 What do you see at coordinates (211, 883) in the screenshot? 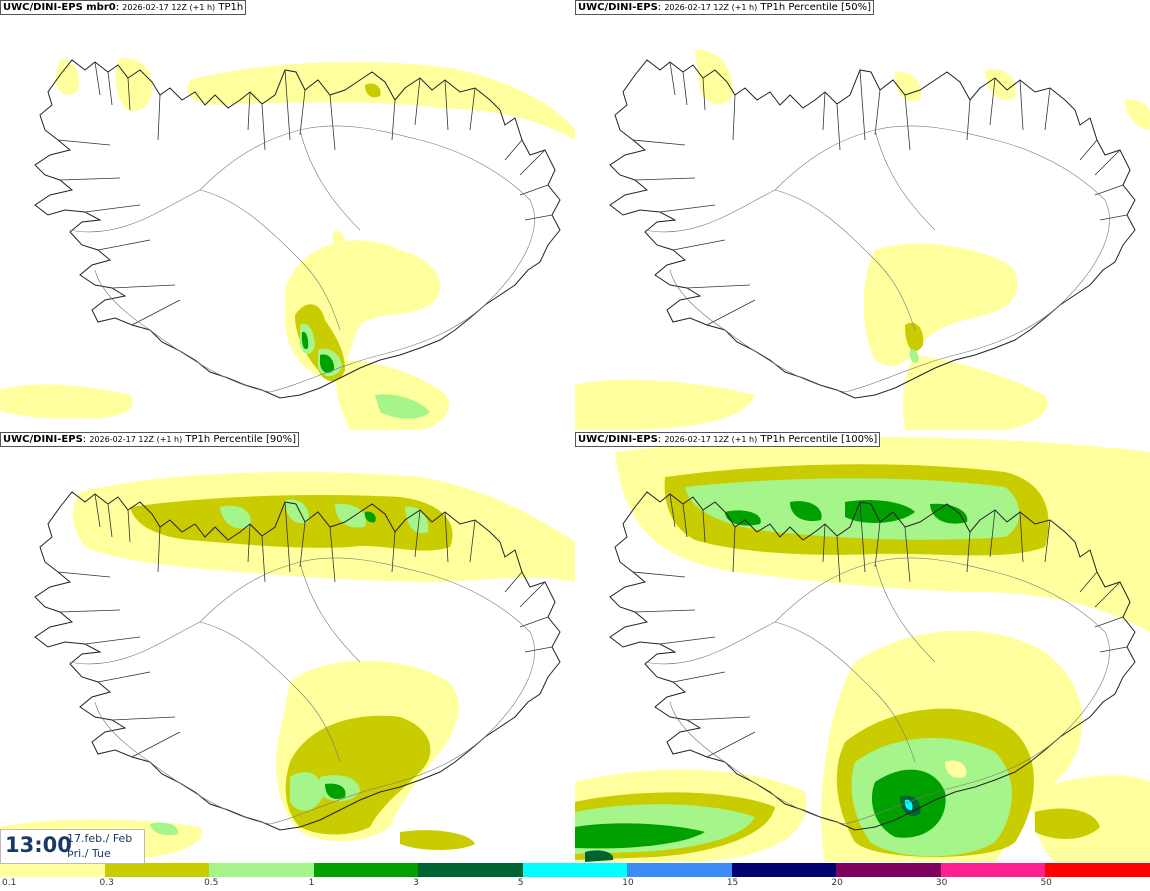
I see `legend-tick-label: 0.5` at bounding box center [211, 883].